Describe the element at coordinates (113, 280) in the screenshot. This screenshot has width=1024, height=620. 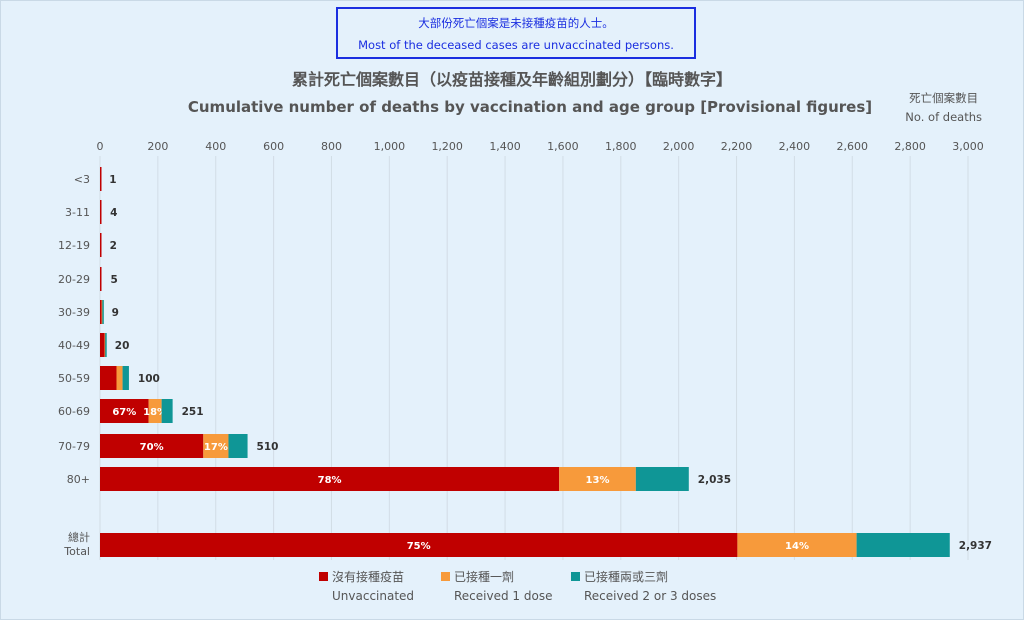
I see `bar-total-label: 5` at that location.